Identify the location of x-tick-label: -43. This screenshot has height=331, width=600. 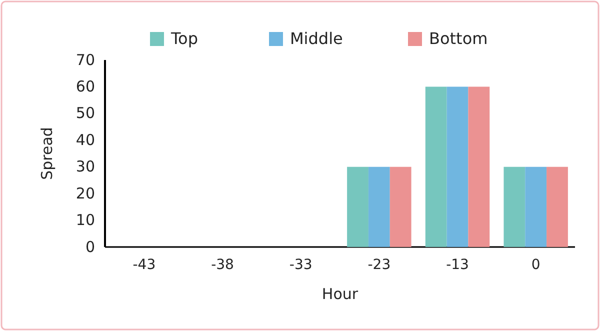
(144, 264).